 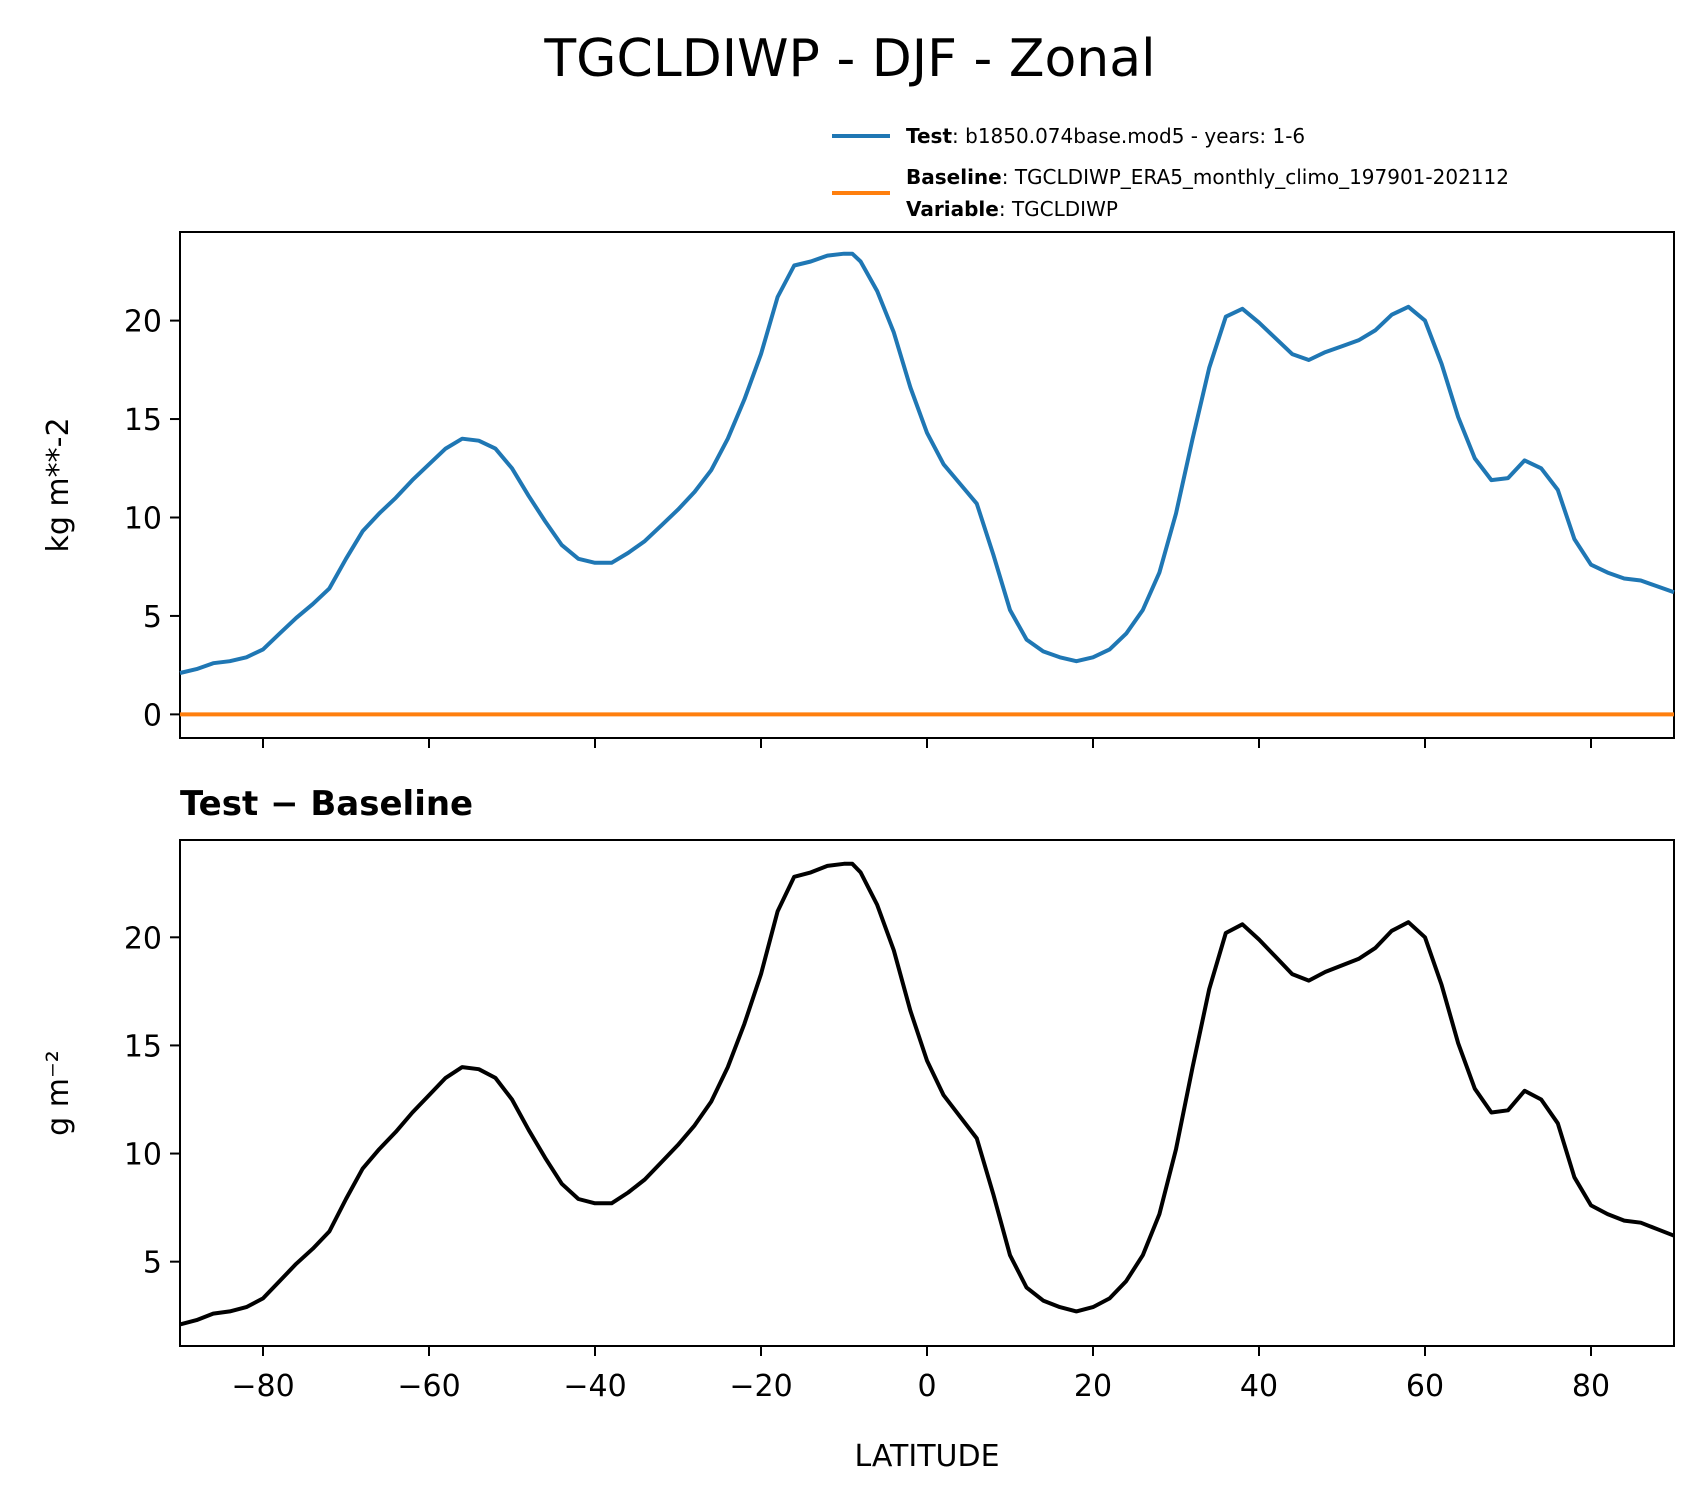 What do you see at coordinates (428, 1386) in the screenshot?
I see `xtick-label: −60` at bounding box center [428, 1386].